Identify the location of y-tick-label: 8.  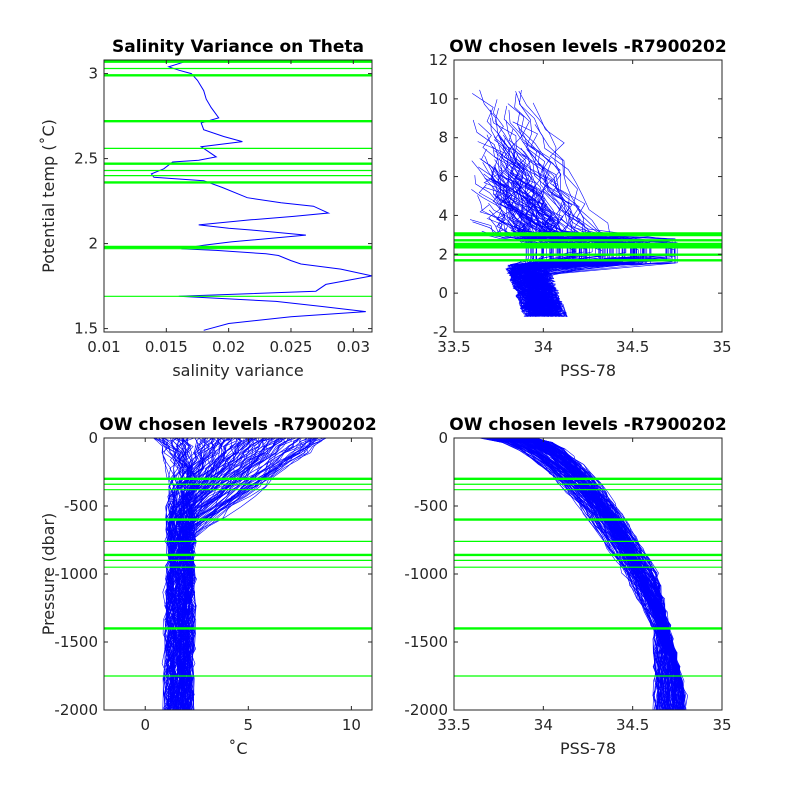
(443, 138).